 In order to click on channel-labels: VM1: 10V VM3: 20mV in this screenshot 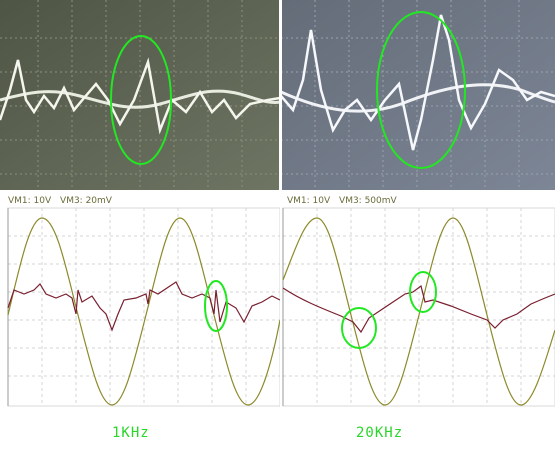, I will do `click(63, 201)`.